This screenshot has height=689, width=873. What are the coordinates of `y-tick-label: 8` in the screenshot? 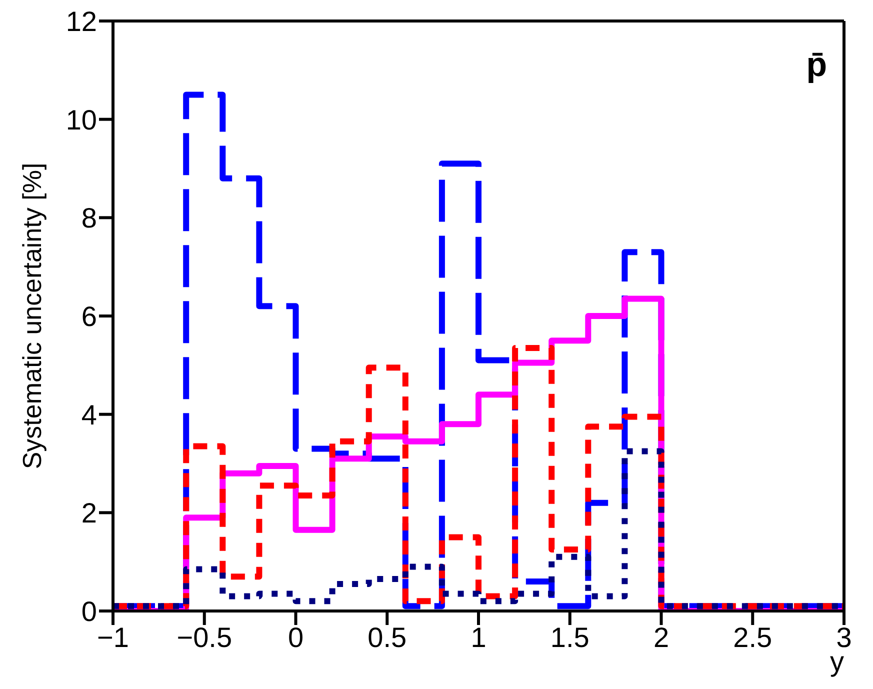 It's located at (89, 218).